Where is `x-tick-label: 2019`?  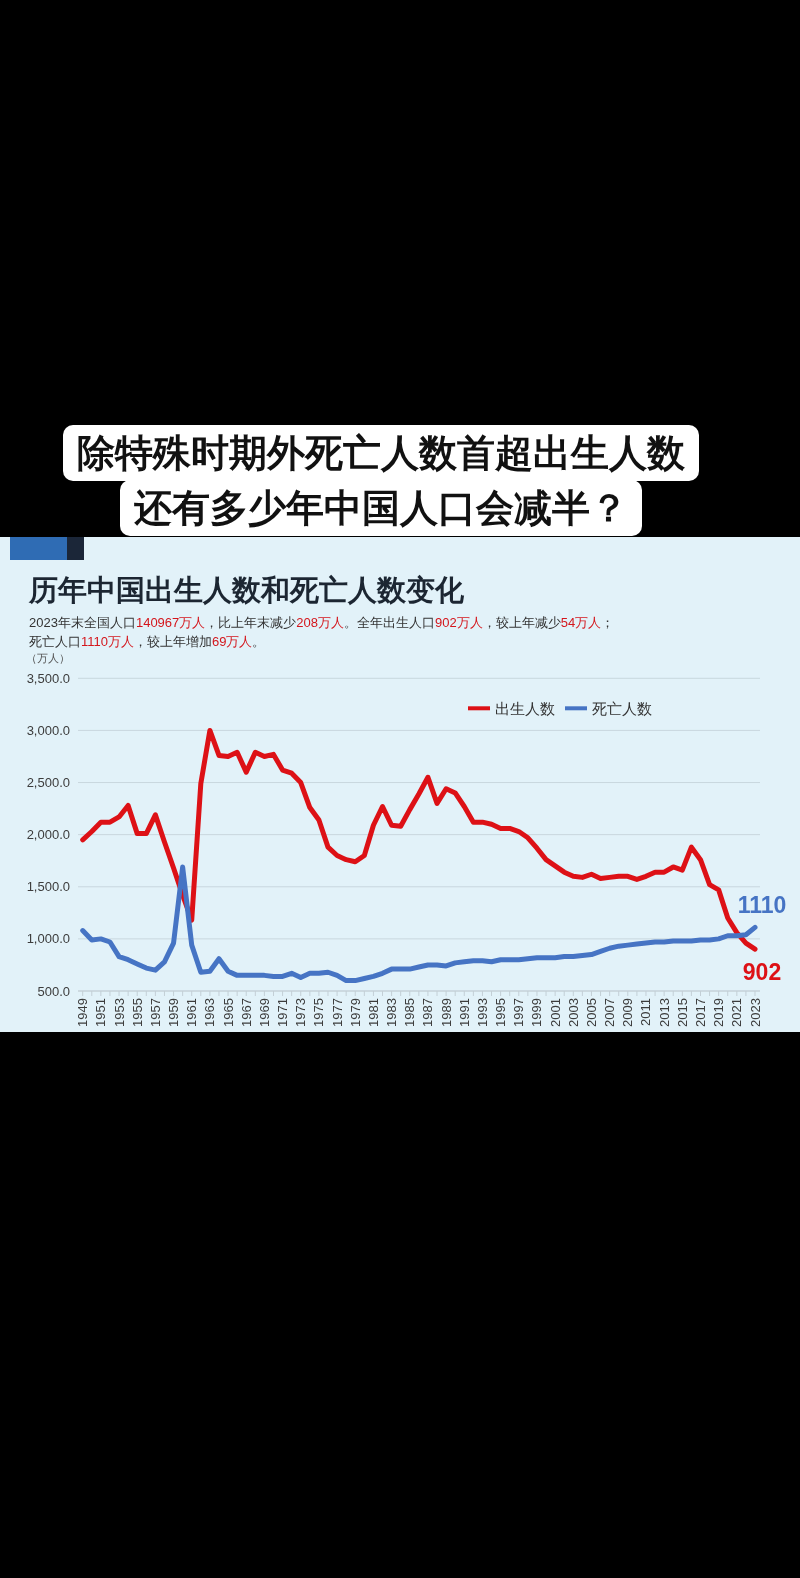
x-tick-label: 2019 is located at coordinates (719, 1012).